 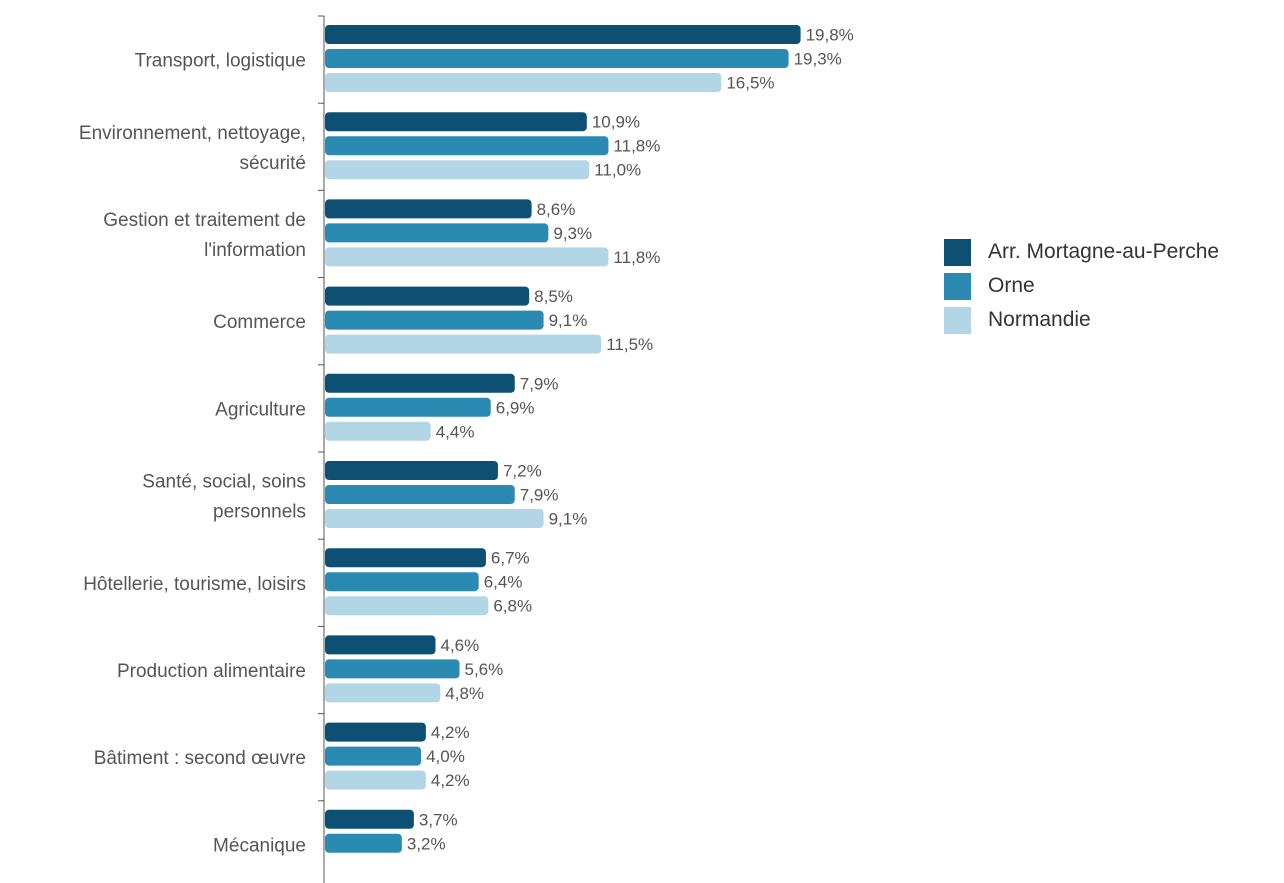 What do you see at coordinates (818, 59) in the screenshot?
I see `data-label: 19,3%` at bounding box center [818, 59].